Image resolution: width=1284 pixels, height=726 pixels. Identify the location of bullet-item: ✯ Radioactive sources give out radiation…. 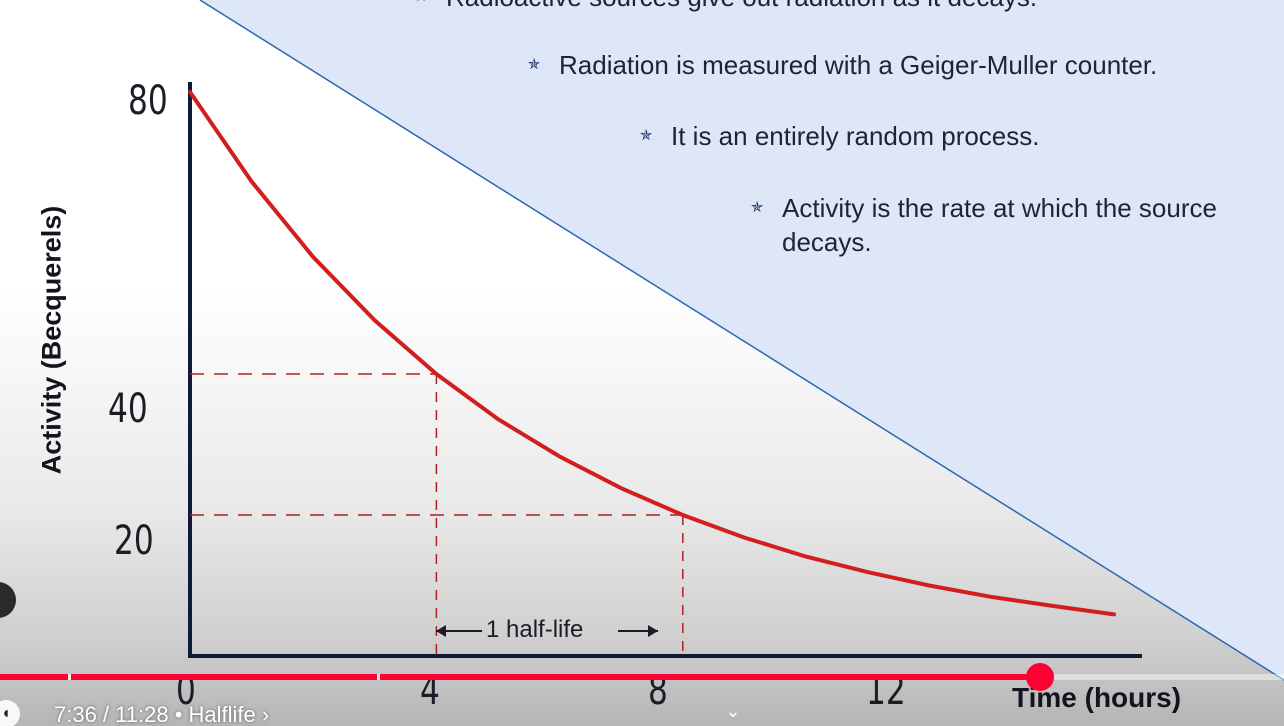
(723, 7).